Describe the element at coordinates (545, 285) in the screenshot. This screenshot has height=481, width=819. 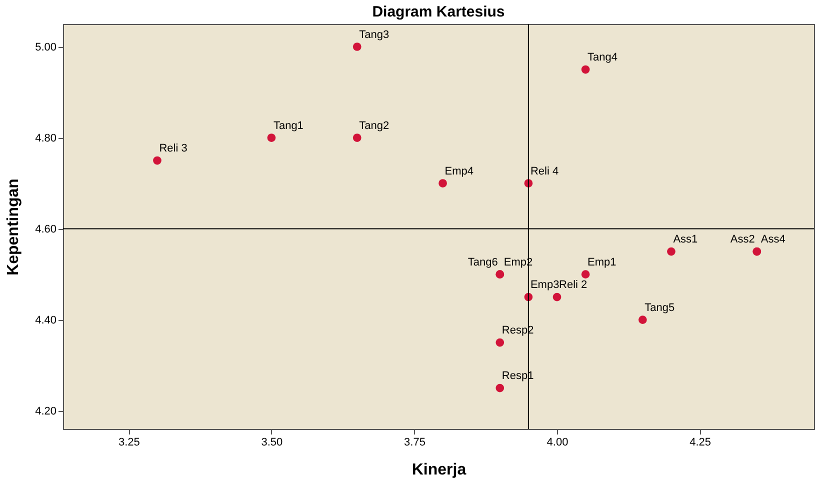
I see `annotation: Emp3` at that location.